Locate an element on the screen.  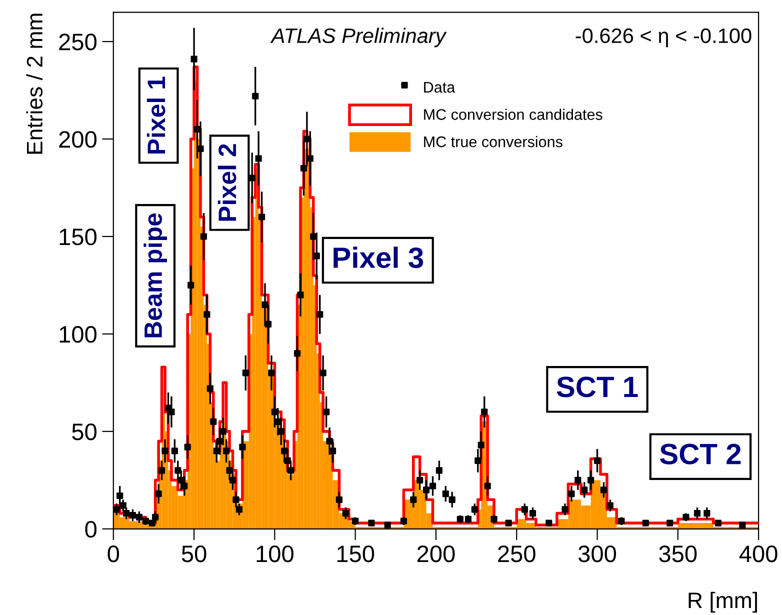
annotation: ATLAS Preliminary is located at coordinates (358, 38).